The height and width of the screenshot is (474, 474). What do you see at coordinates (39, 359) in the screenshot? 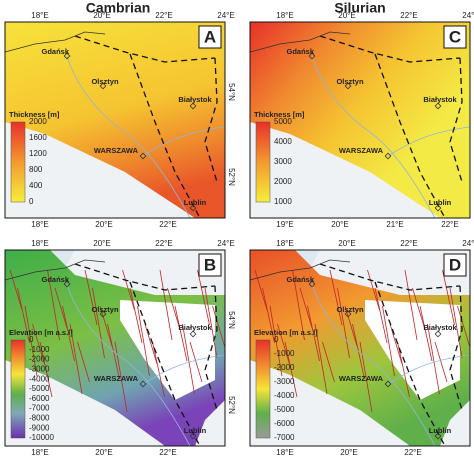
I see `legend-tick-label: -2000` at bounding box center [39, 359].